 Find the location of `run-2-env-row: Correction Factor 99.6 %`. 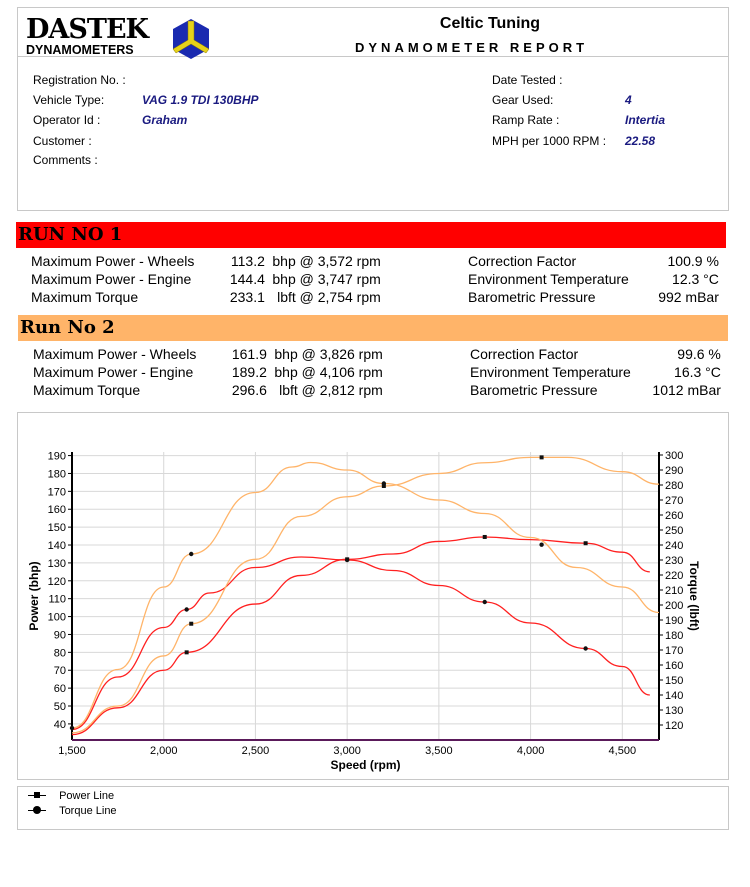

run-2-env-row: Correction Factor 99.6 % is located at coordinates (595, 354).